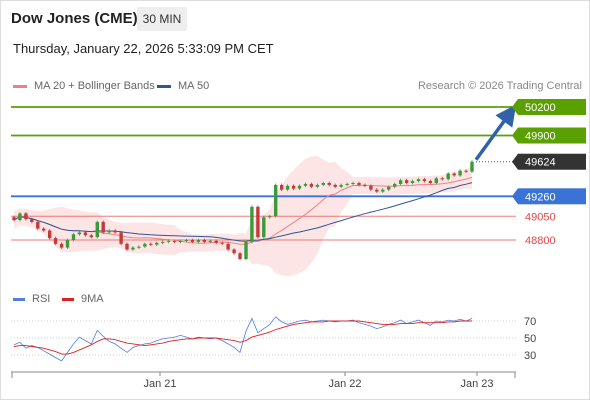  I want to click on legend-rsi-ma: 9MA, so click(83, 299).